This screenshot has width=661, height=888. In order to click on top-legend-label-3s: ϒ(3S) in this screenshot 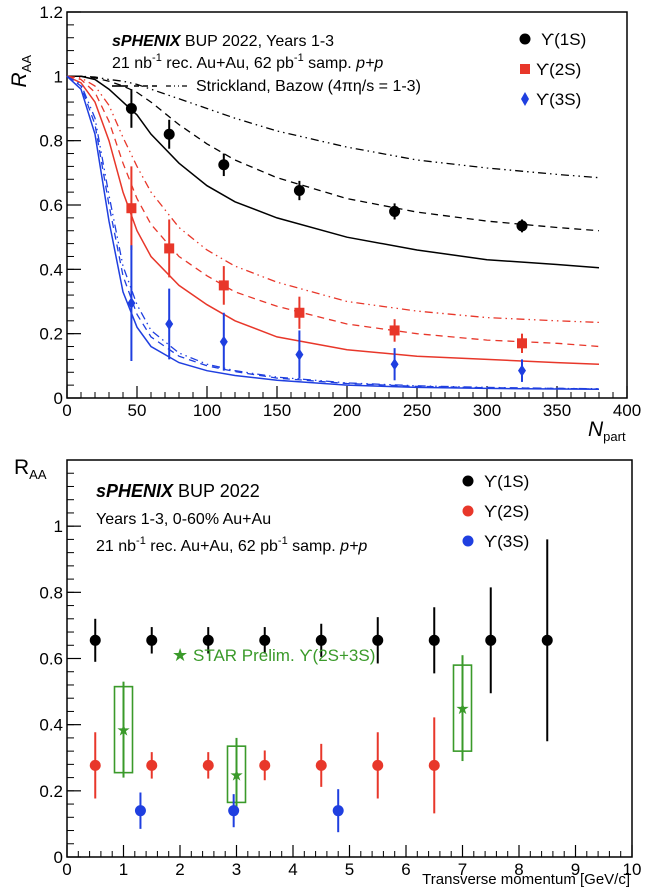, I will do `click(558, 99)`.